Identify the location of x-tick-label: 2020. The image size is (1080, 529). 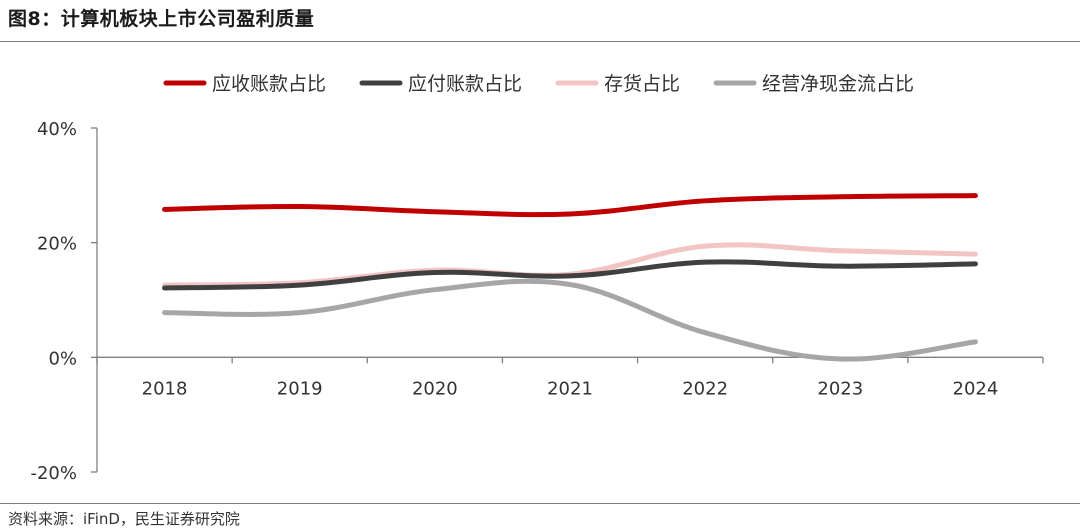
(435, 388).